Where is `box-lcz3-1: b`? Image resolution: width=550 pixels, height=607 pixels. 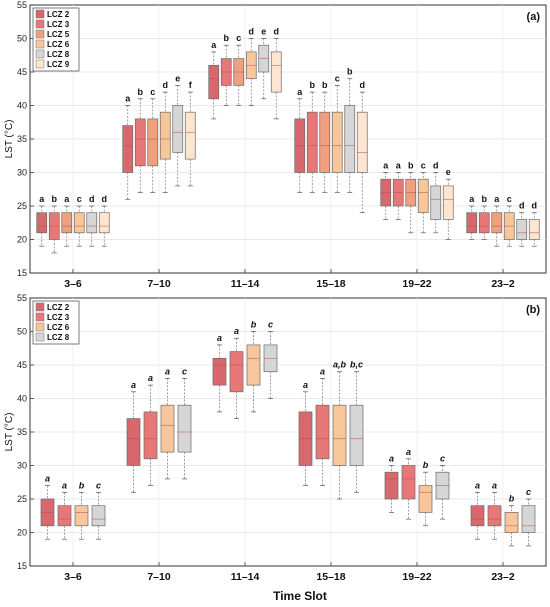 box-lcz3-1: b is located at coordinates (54, 224).